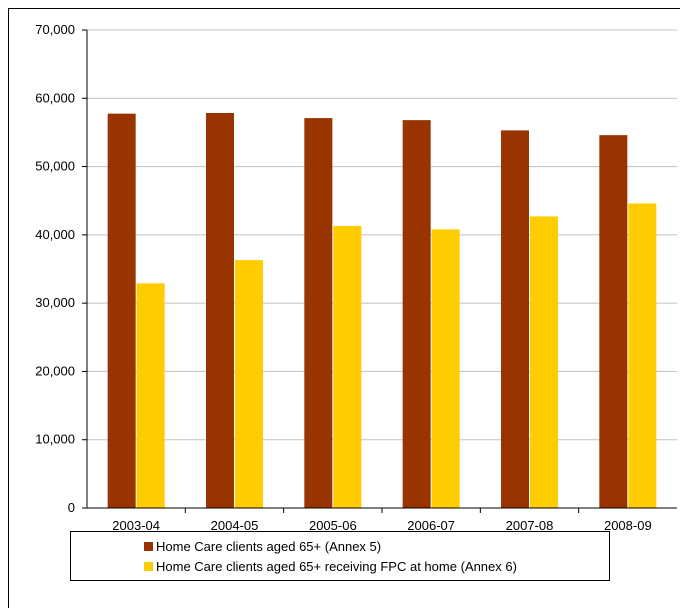  I want to click on x-tick-label: 2005-06, so click(333, 525).